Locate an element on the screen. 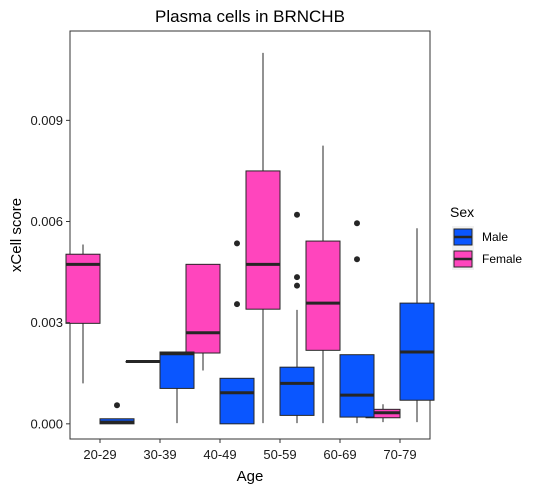  y-tick-label: 0.000 is located at coordinates (46, 423).